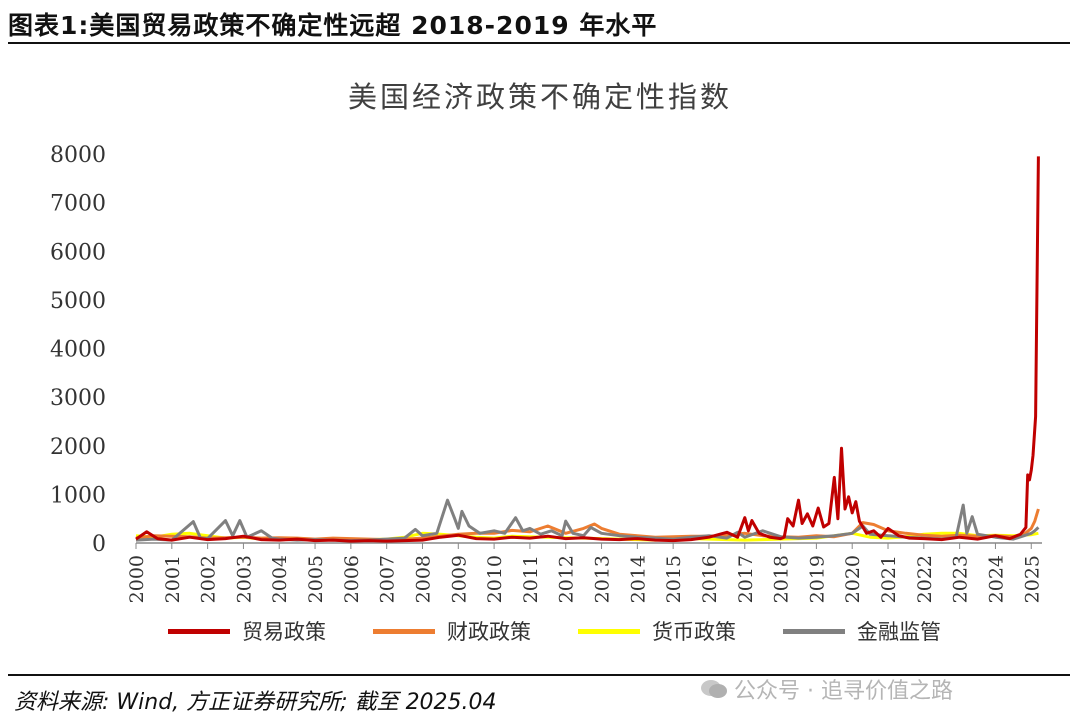 This screenshot has height=727, width=1080. What do you see at coordinates (209, 579) in the screenshot?
I see `x-tick-label-2002: 2002` at bounding box center [209, 579].